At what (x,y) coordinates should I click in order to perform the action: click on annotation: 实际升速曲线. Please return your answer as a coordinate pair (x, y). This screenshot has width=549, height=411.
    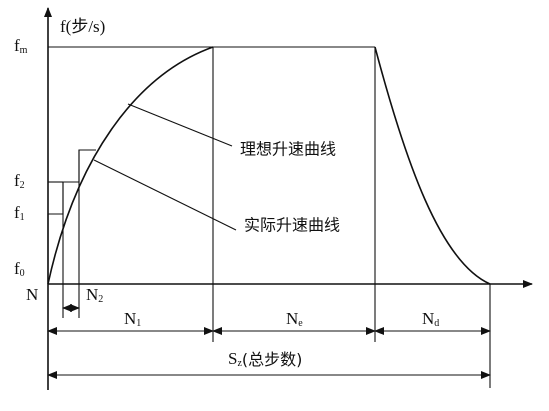
    Looking at the image, I should click on (292, 225).